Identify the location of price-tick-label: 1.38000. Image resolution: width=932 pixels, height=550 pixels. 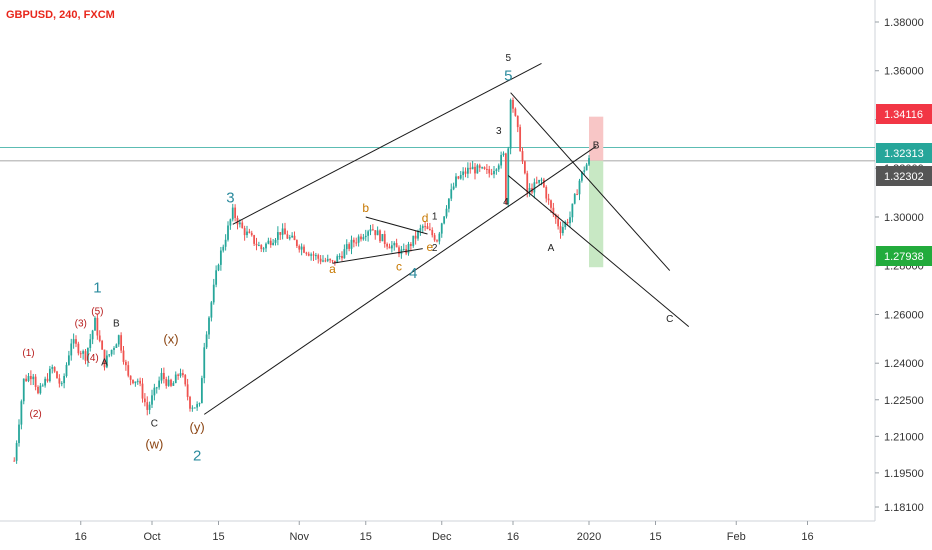
(904, 23).